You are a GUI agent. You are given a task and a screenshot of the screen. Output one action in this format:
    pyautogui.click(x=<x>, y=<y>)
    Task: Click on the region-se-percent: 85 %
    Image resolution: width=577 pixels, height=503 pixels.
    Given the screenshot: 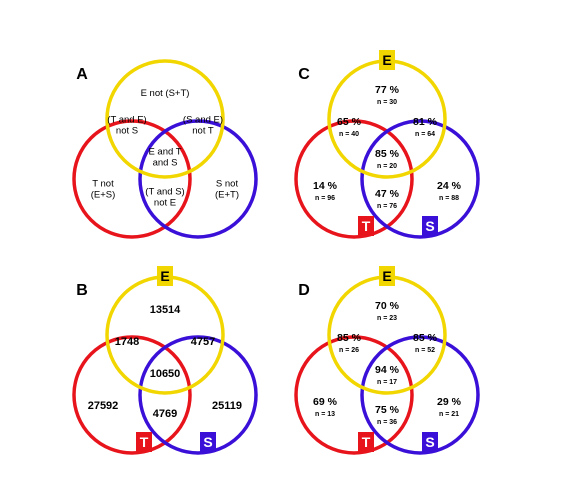 What is the action you would take?
    pyautogui.click(x=425, y=338)
    